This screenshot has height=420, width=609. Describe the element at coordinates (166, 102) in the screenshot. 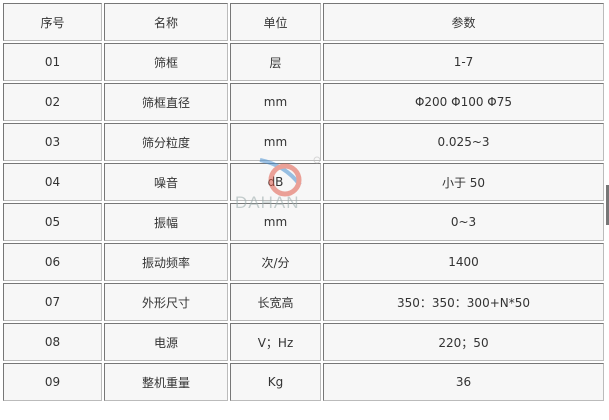

I see `param-name: 筛框直径` at that location.